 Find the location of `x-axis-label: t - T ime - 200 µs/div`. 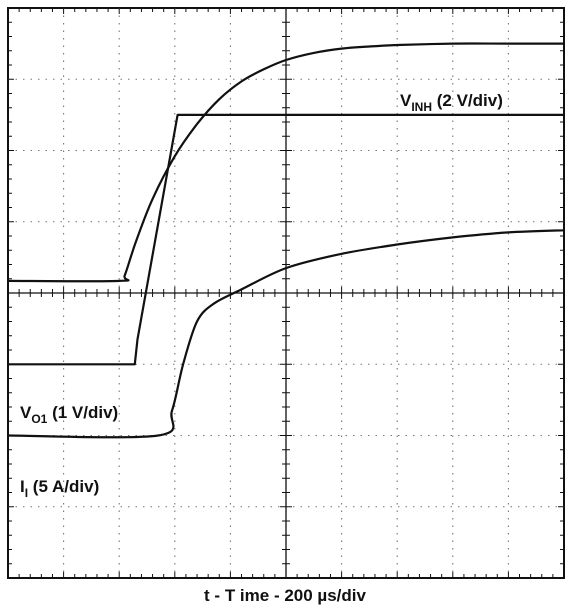

x-axis-label: t - T ime - 200 µs/div is located at coordinates (285, 595).